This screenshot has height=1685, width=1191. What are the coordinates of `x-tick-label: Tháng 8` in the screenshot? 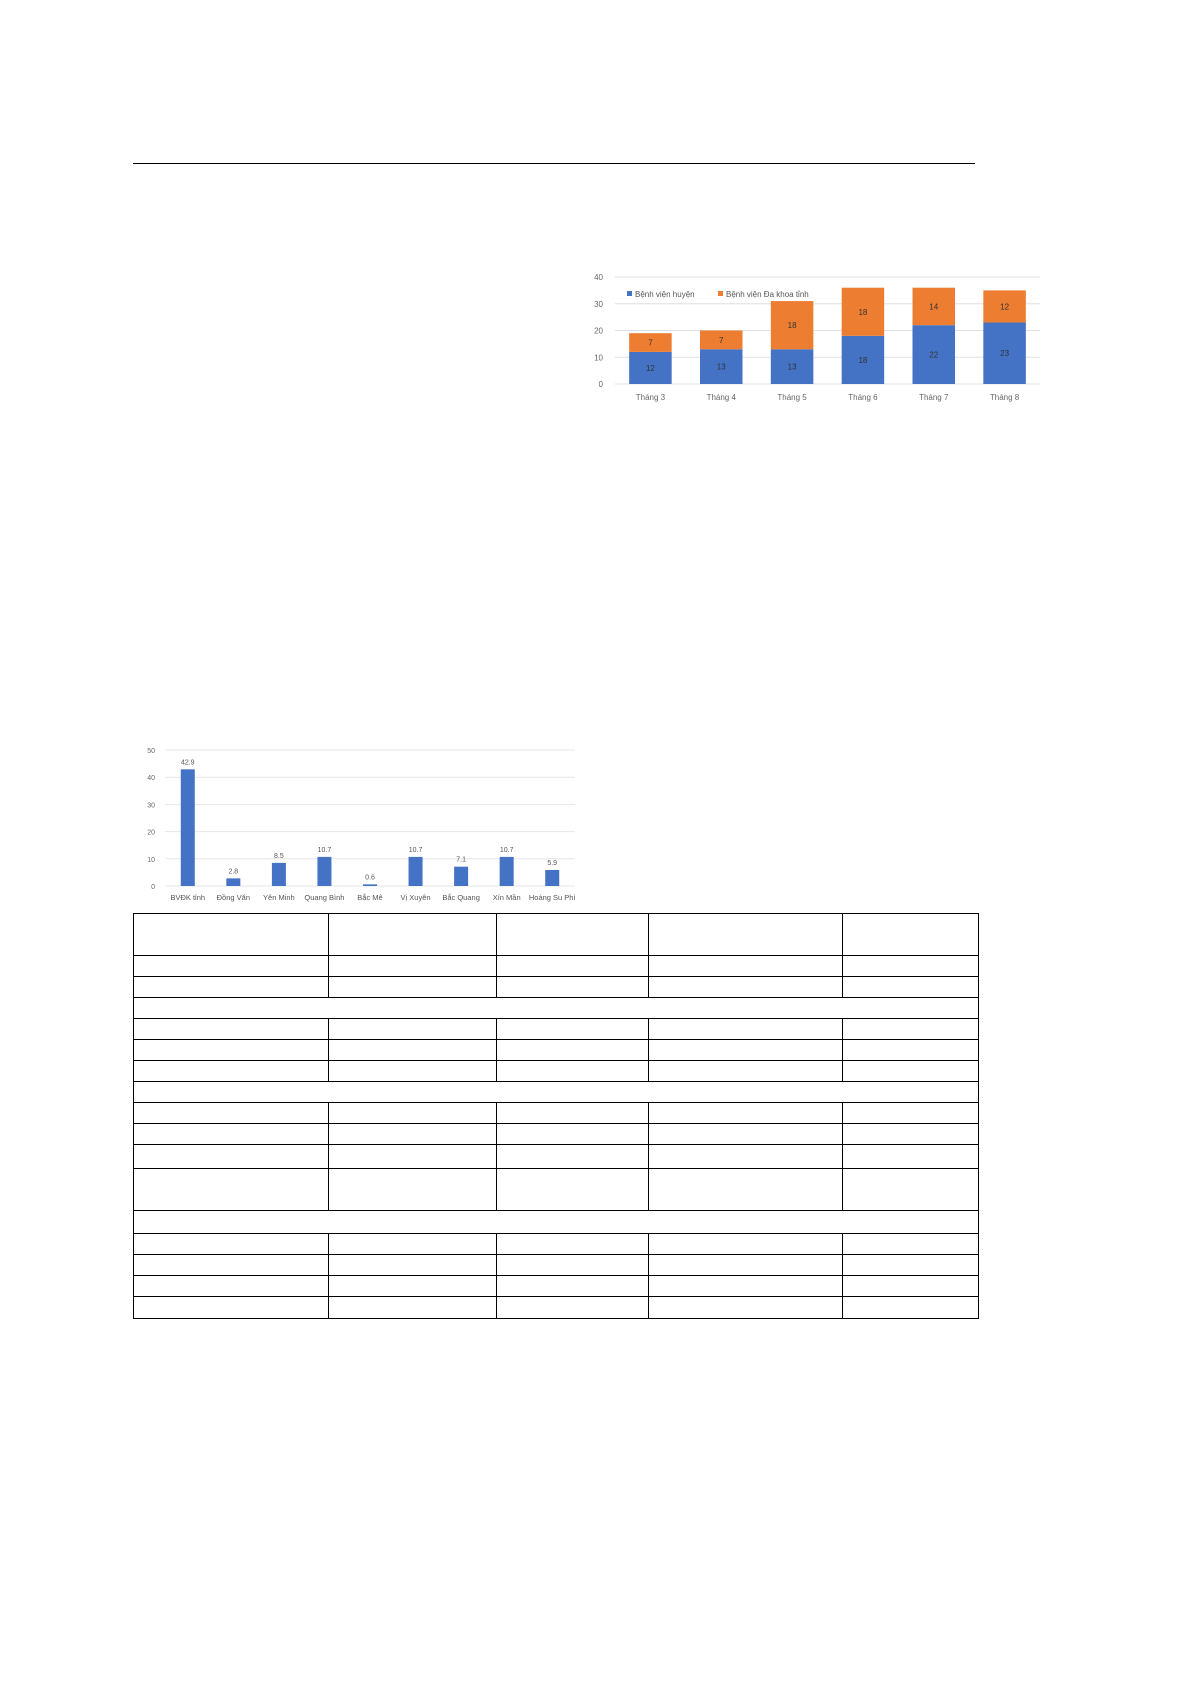 It's located at (1005, 397).